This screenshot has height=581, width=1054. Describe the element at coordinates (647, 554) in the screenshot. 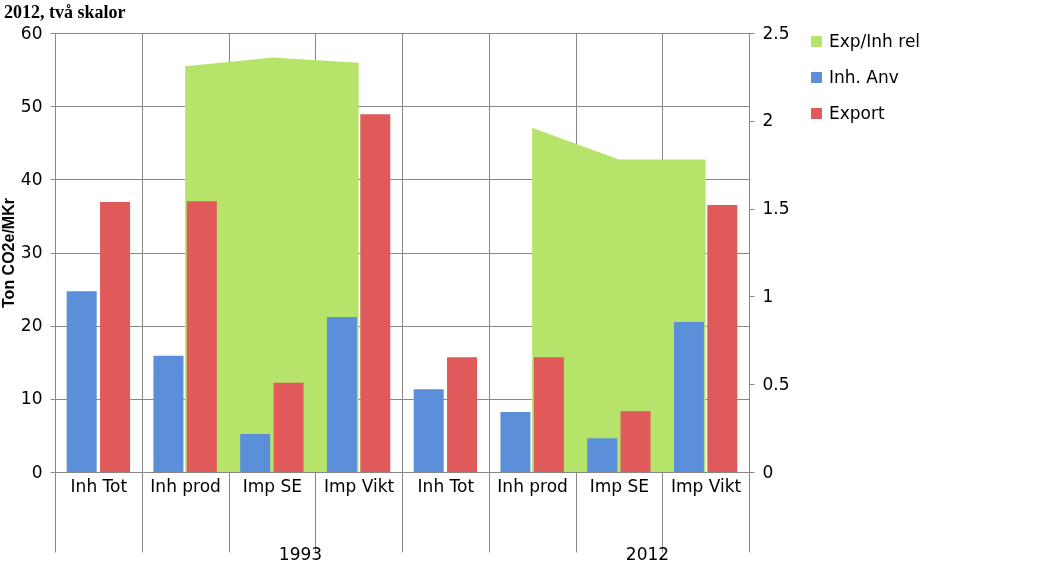

I see `text: 2012` at that location.